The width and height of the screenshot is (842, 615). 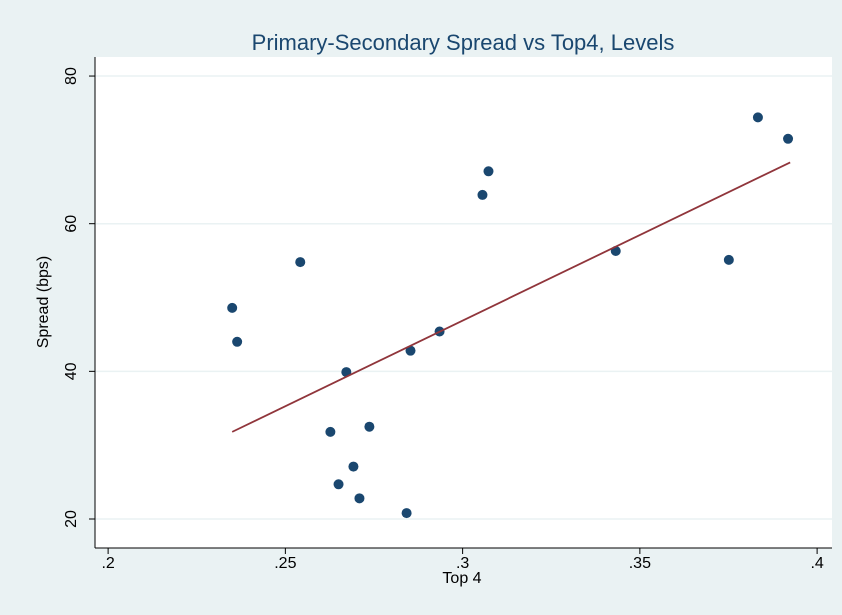 What do you see at coordinates (71, 519) in the screenshot?
I see `y-tick-label: 20` at bounding box center [71, 519].